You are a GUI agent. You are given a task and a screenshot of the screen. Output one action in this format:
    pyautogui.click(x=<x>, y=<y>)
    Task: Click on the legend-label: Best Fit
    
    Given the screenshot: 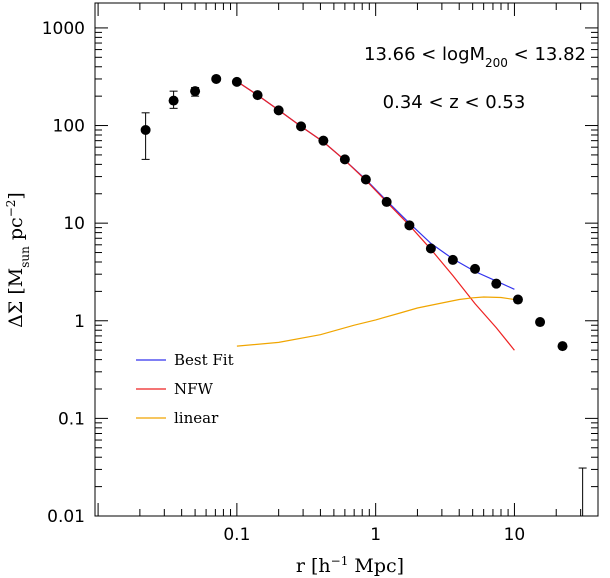 What is the action you would take?
    pyautogui.click(x=204, y=360)
    